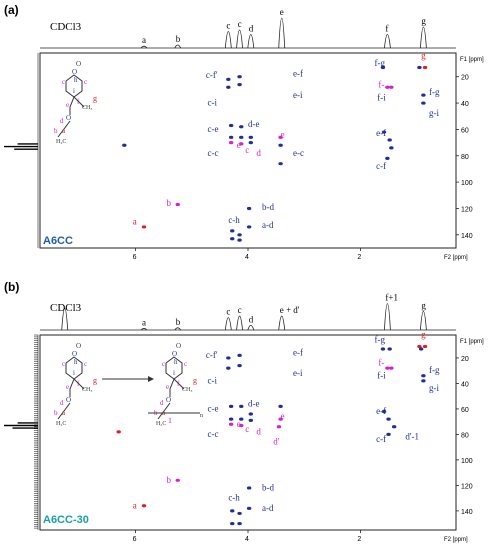 Image resolution: width=489 pixels, height=550 pixels. I want to click on peak-annotation: e-c, so click(298, 153).